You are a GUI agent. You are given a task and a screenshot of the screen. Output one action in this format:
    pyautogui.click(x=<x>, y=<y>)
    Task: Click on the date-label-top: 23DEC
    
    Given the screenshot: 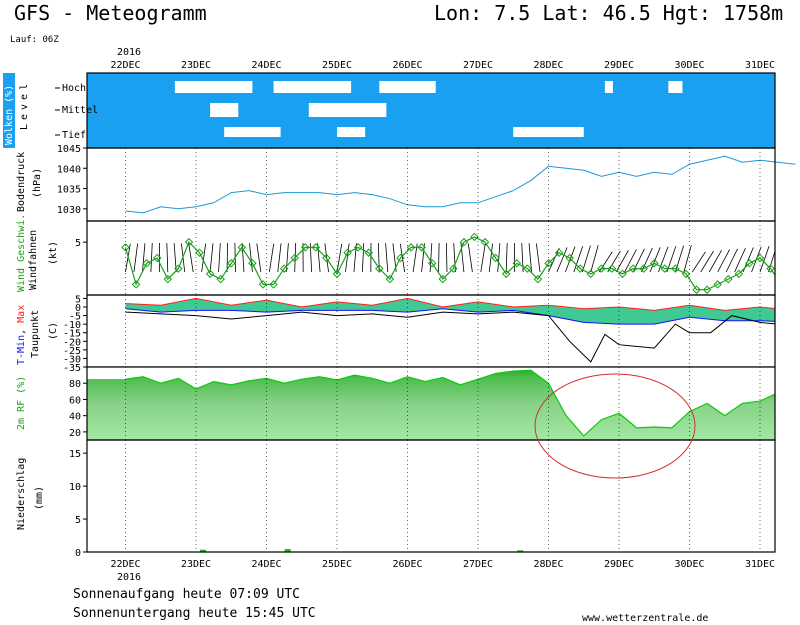 What is the action you would take?
    pyautogui.click(x=196, y=65)
    